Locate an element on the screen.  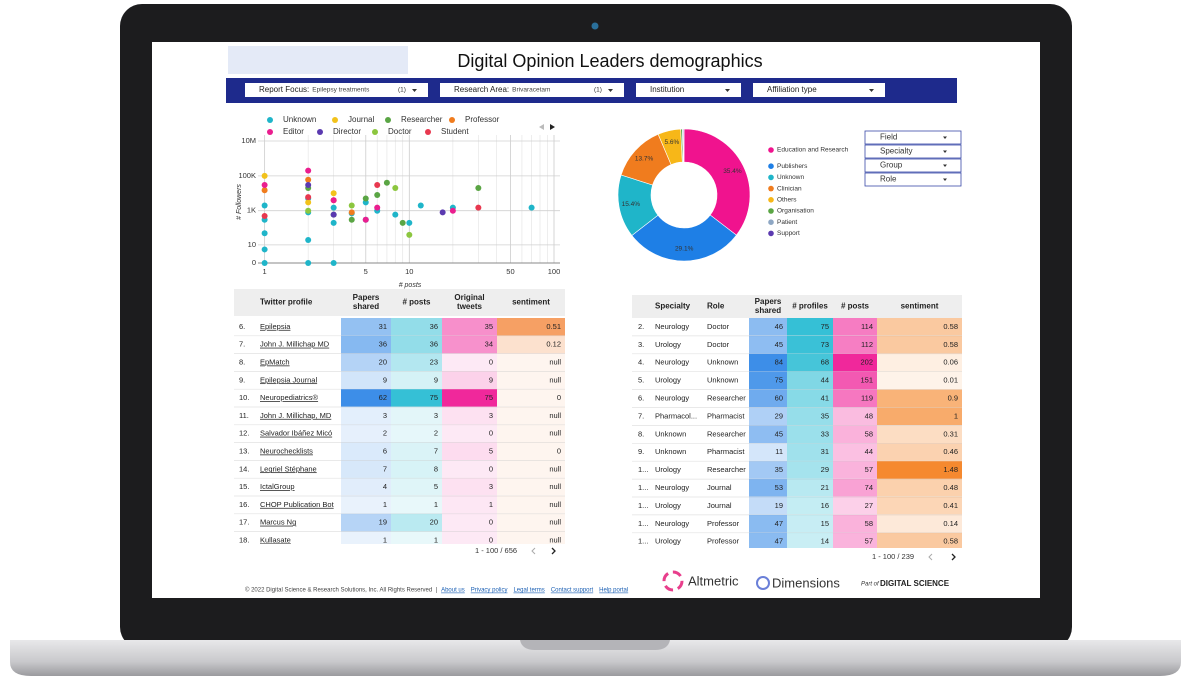
table-cell: John J. Millichap MD is located at coordinates (295, 344).